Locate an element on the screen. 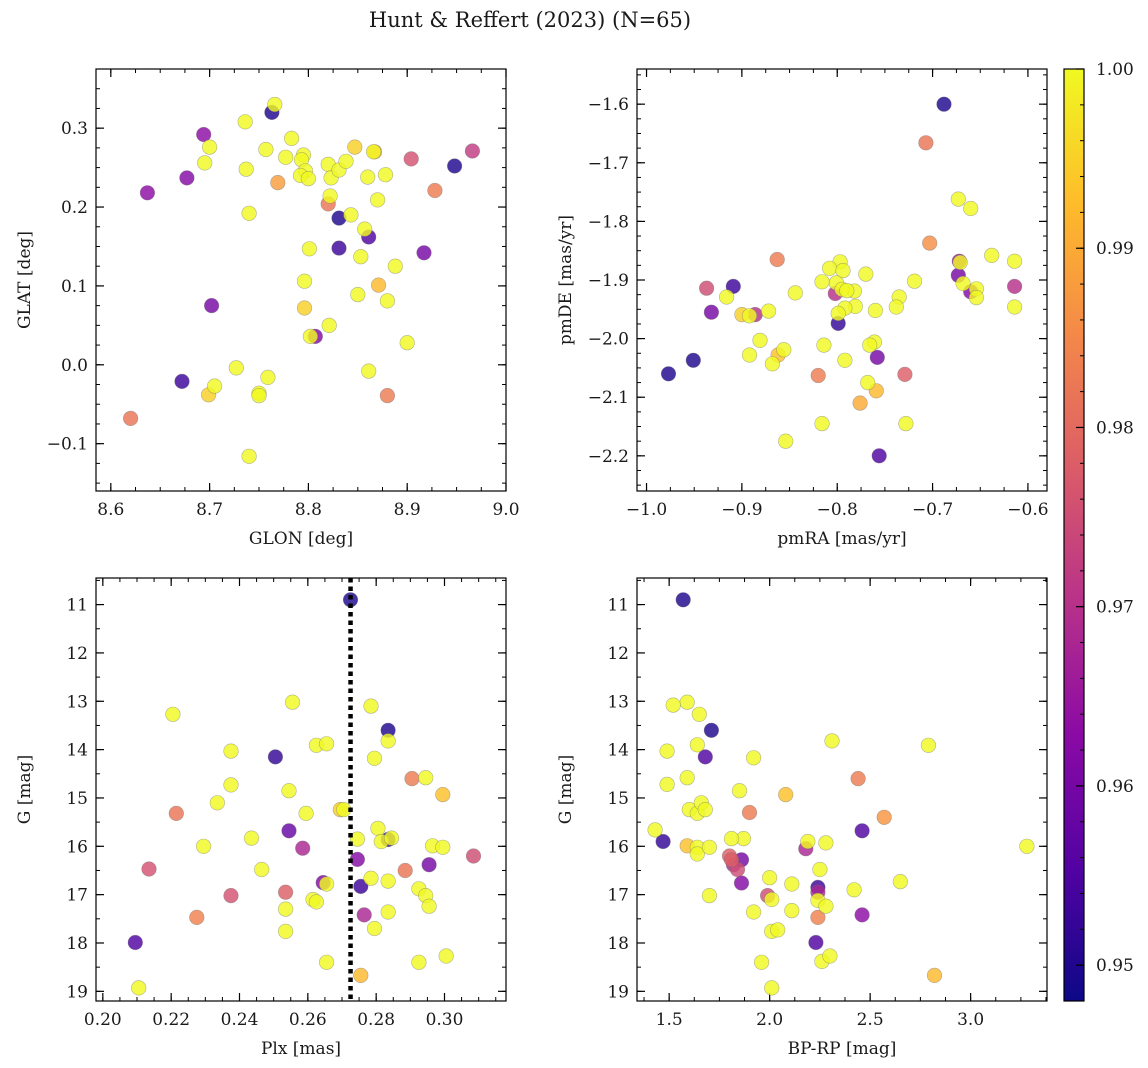 The width and height of the screenshot is (1148, 1068). x-tick-label: 0.22 is located at coordinates (171, 1020).